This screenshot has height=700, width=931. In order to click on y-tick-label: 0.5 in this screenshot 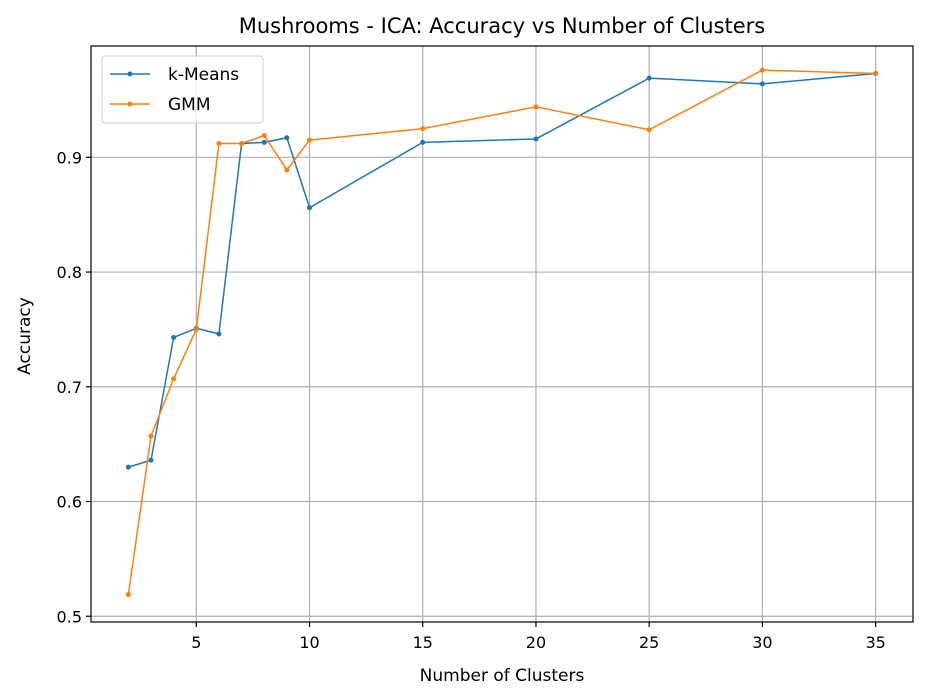, I will do `click(69, 616)`.